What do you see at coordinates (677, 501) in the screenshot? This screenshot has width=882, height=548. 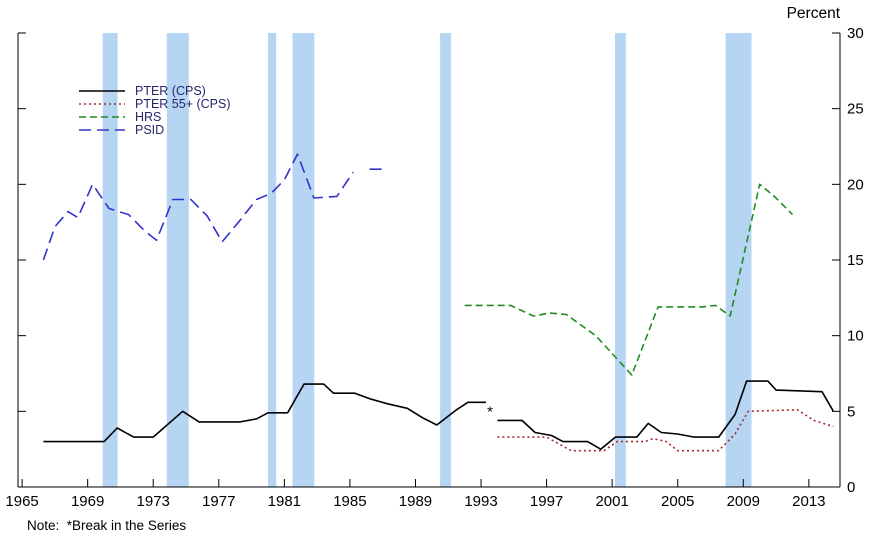 I see `x-tick-label: 2005` at bounding box center [677, 501].